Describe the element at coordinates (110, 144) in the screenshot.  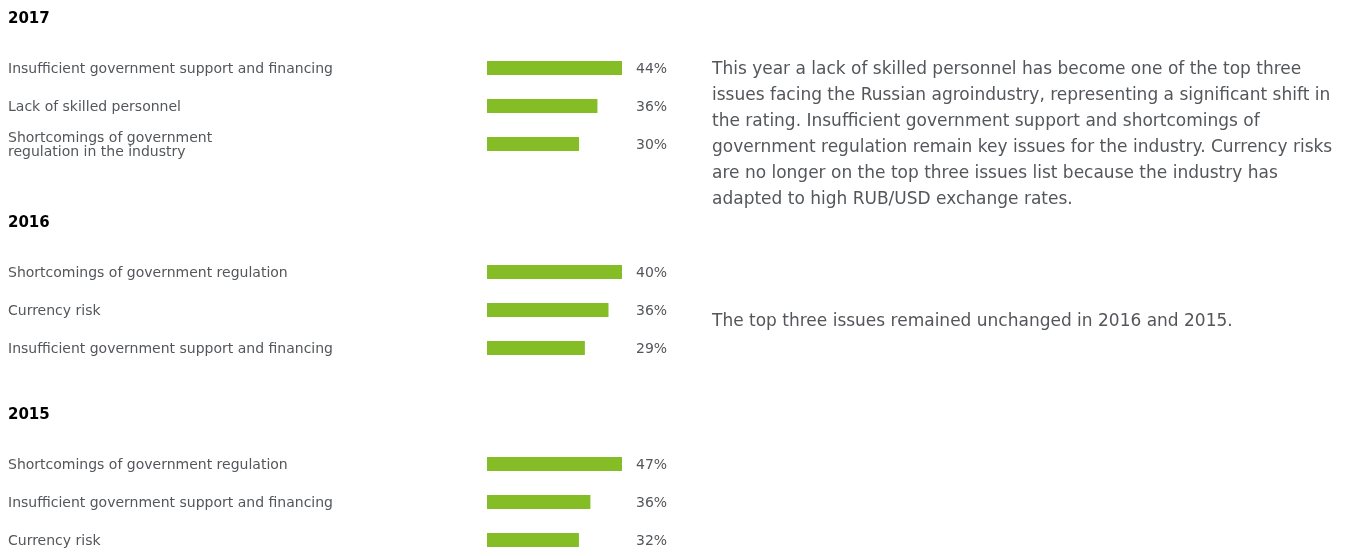
I see `y-tick-label: Shortcomings of government regulation in the industry` at that location.